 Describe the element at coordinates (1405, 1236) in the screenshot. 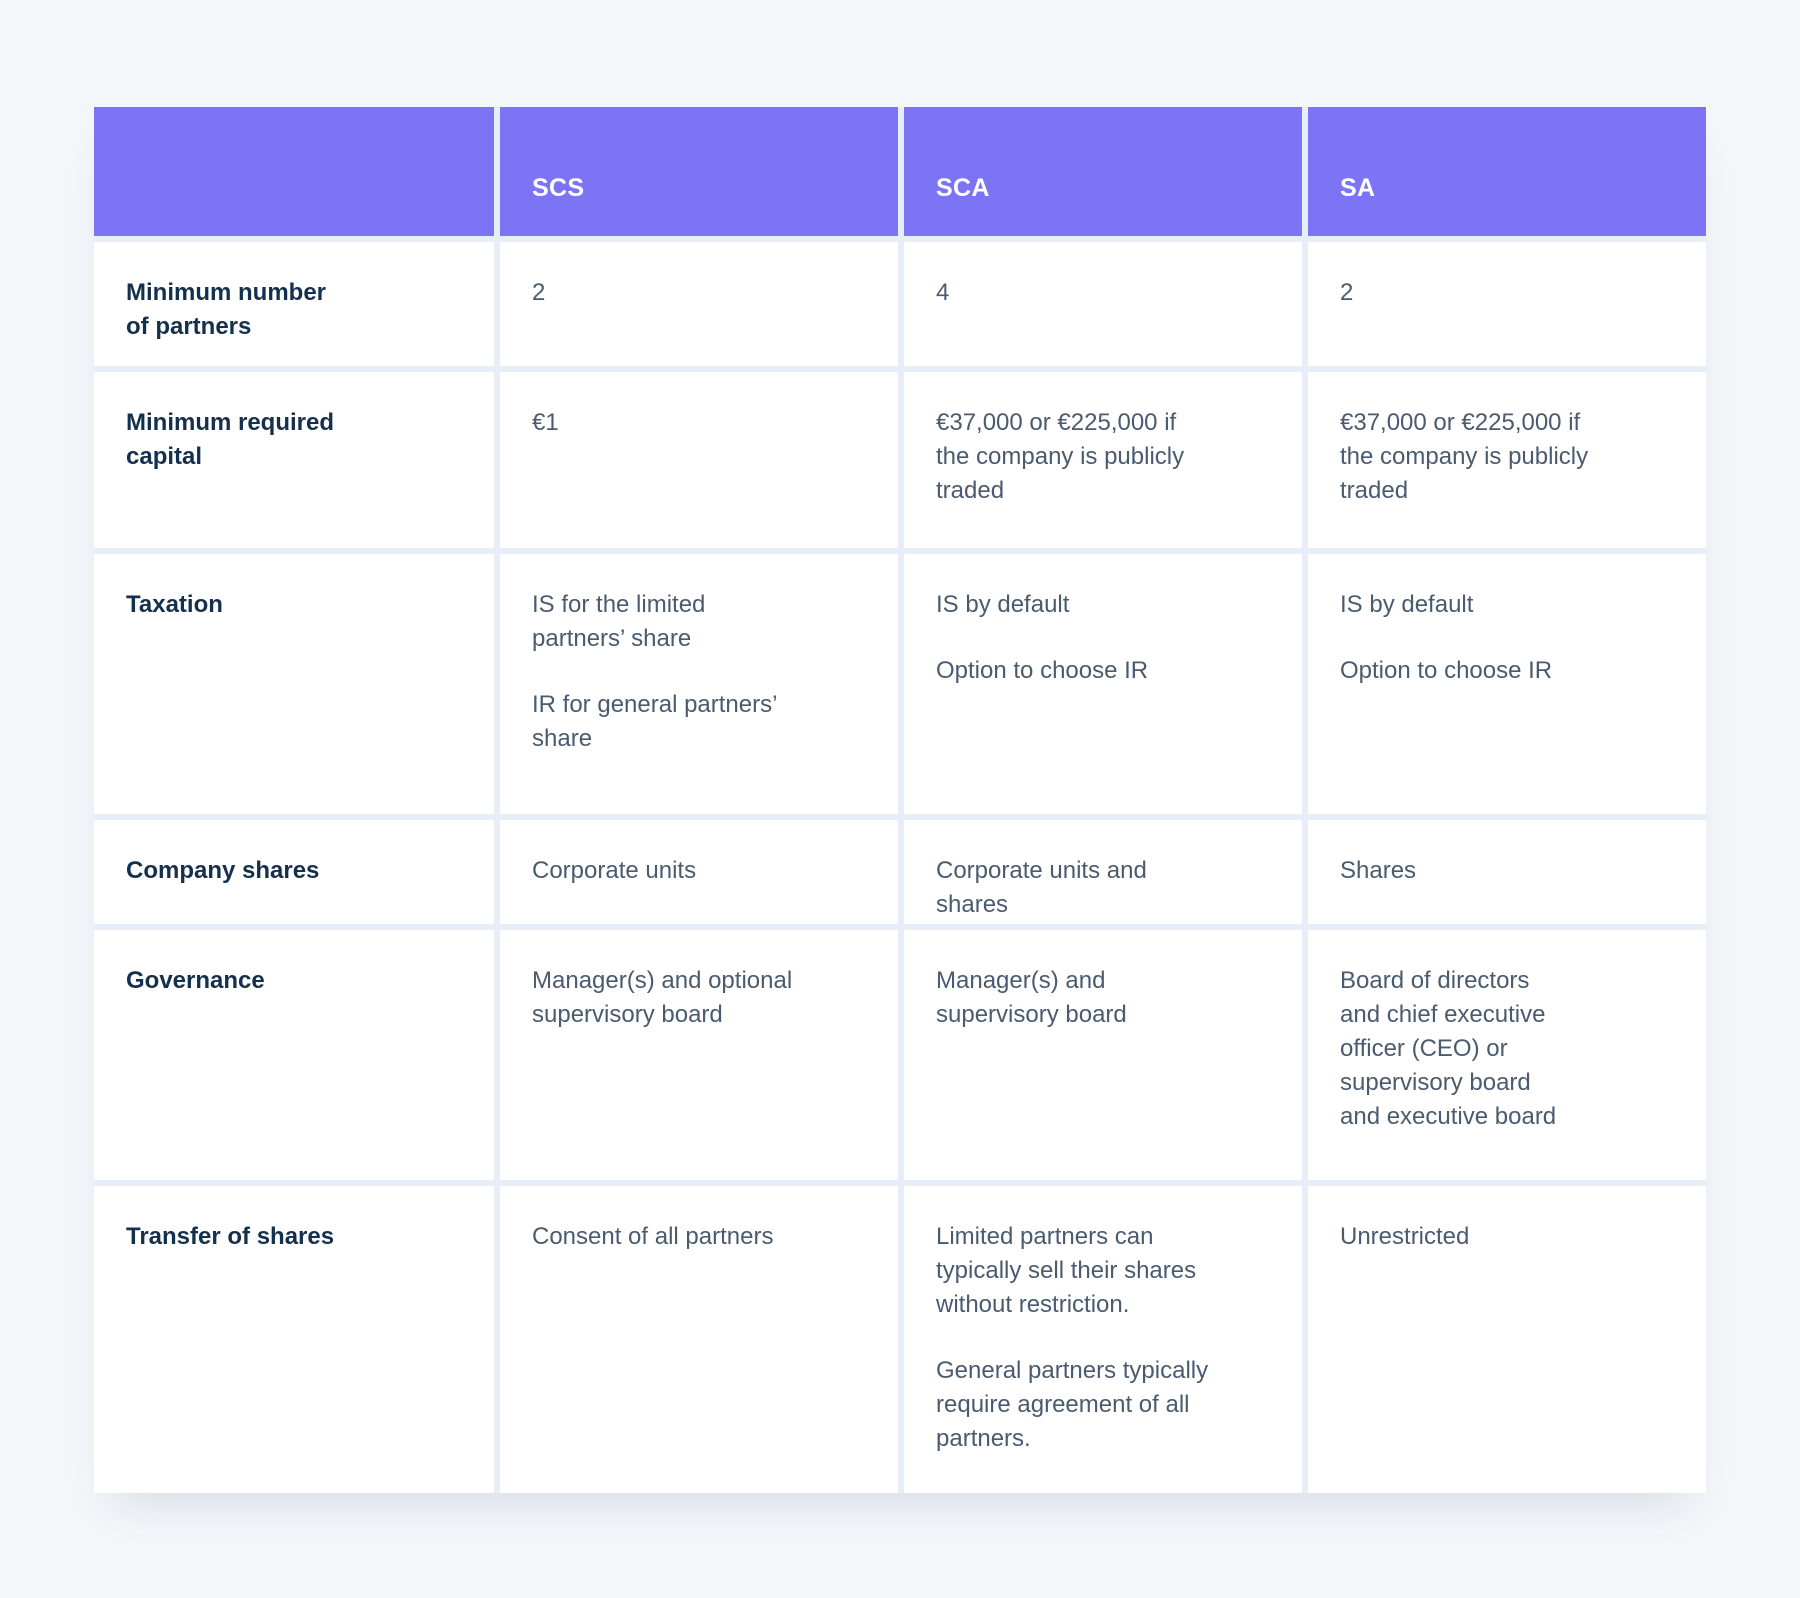

I see `cell-paragraph: Unrestricted` at that location.